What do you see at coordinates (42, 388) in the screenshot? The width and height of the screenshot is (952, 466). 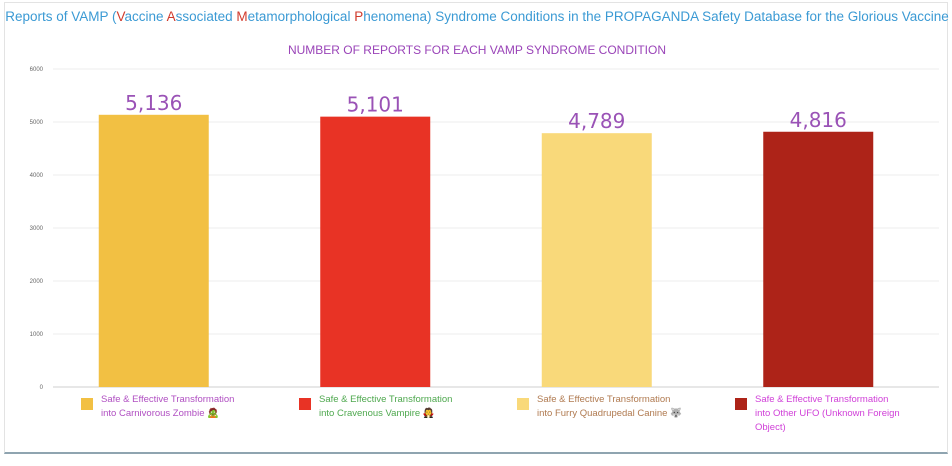 I see `y-tick-label: 0` at bounding box center [42, 388].